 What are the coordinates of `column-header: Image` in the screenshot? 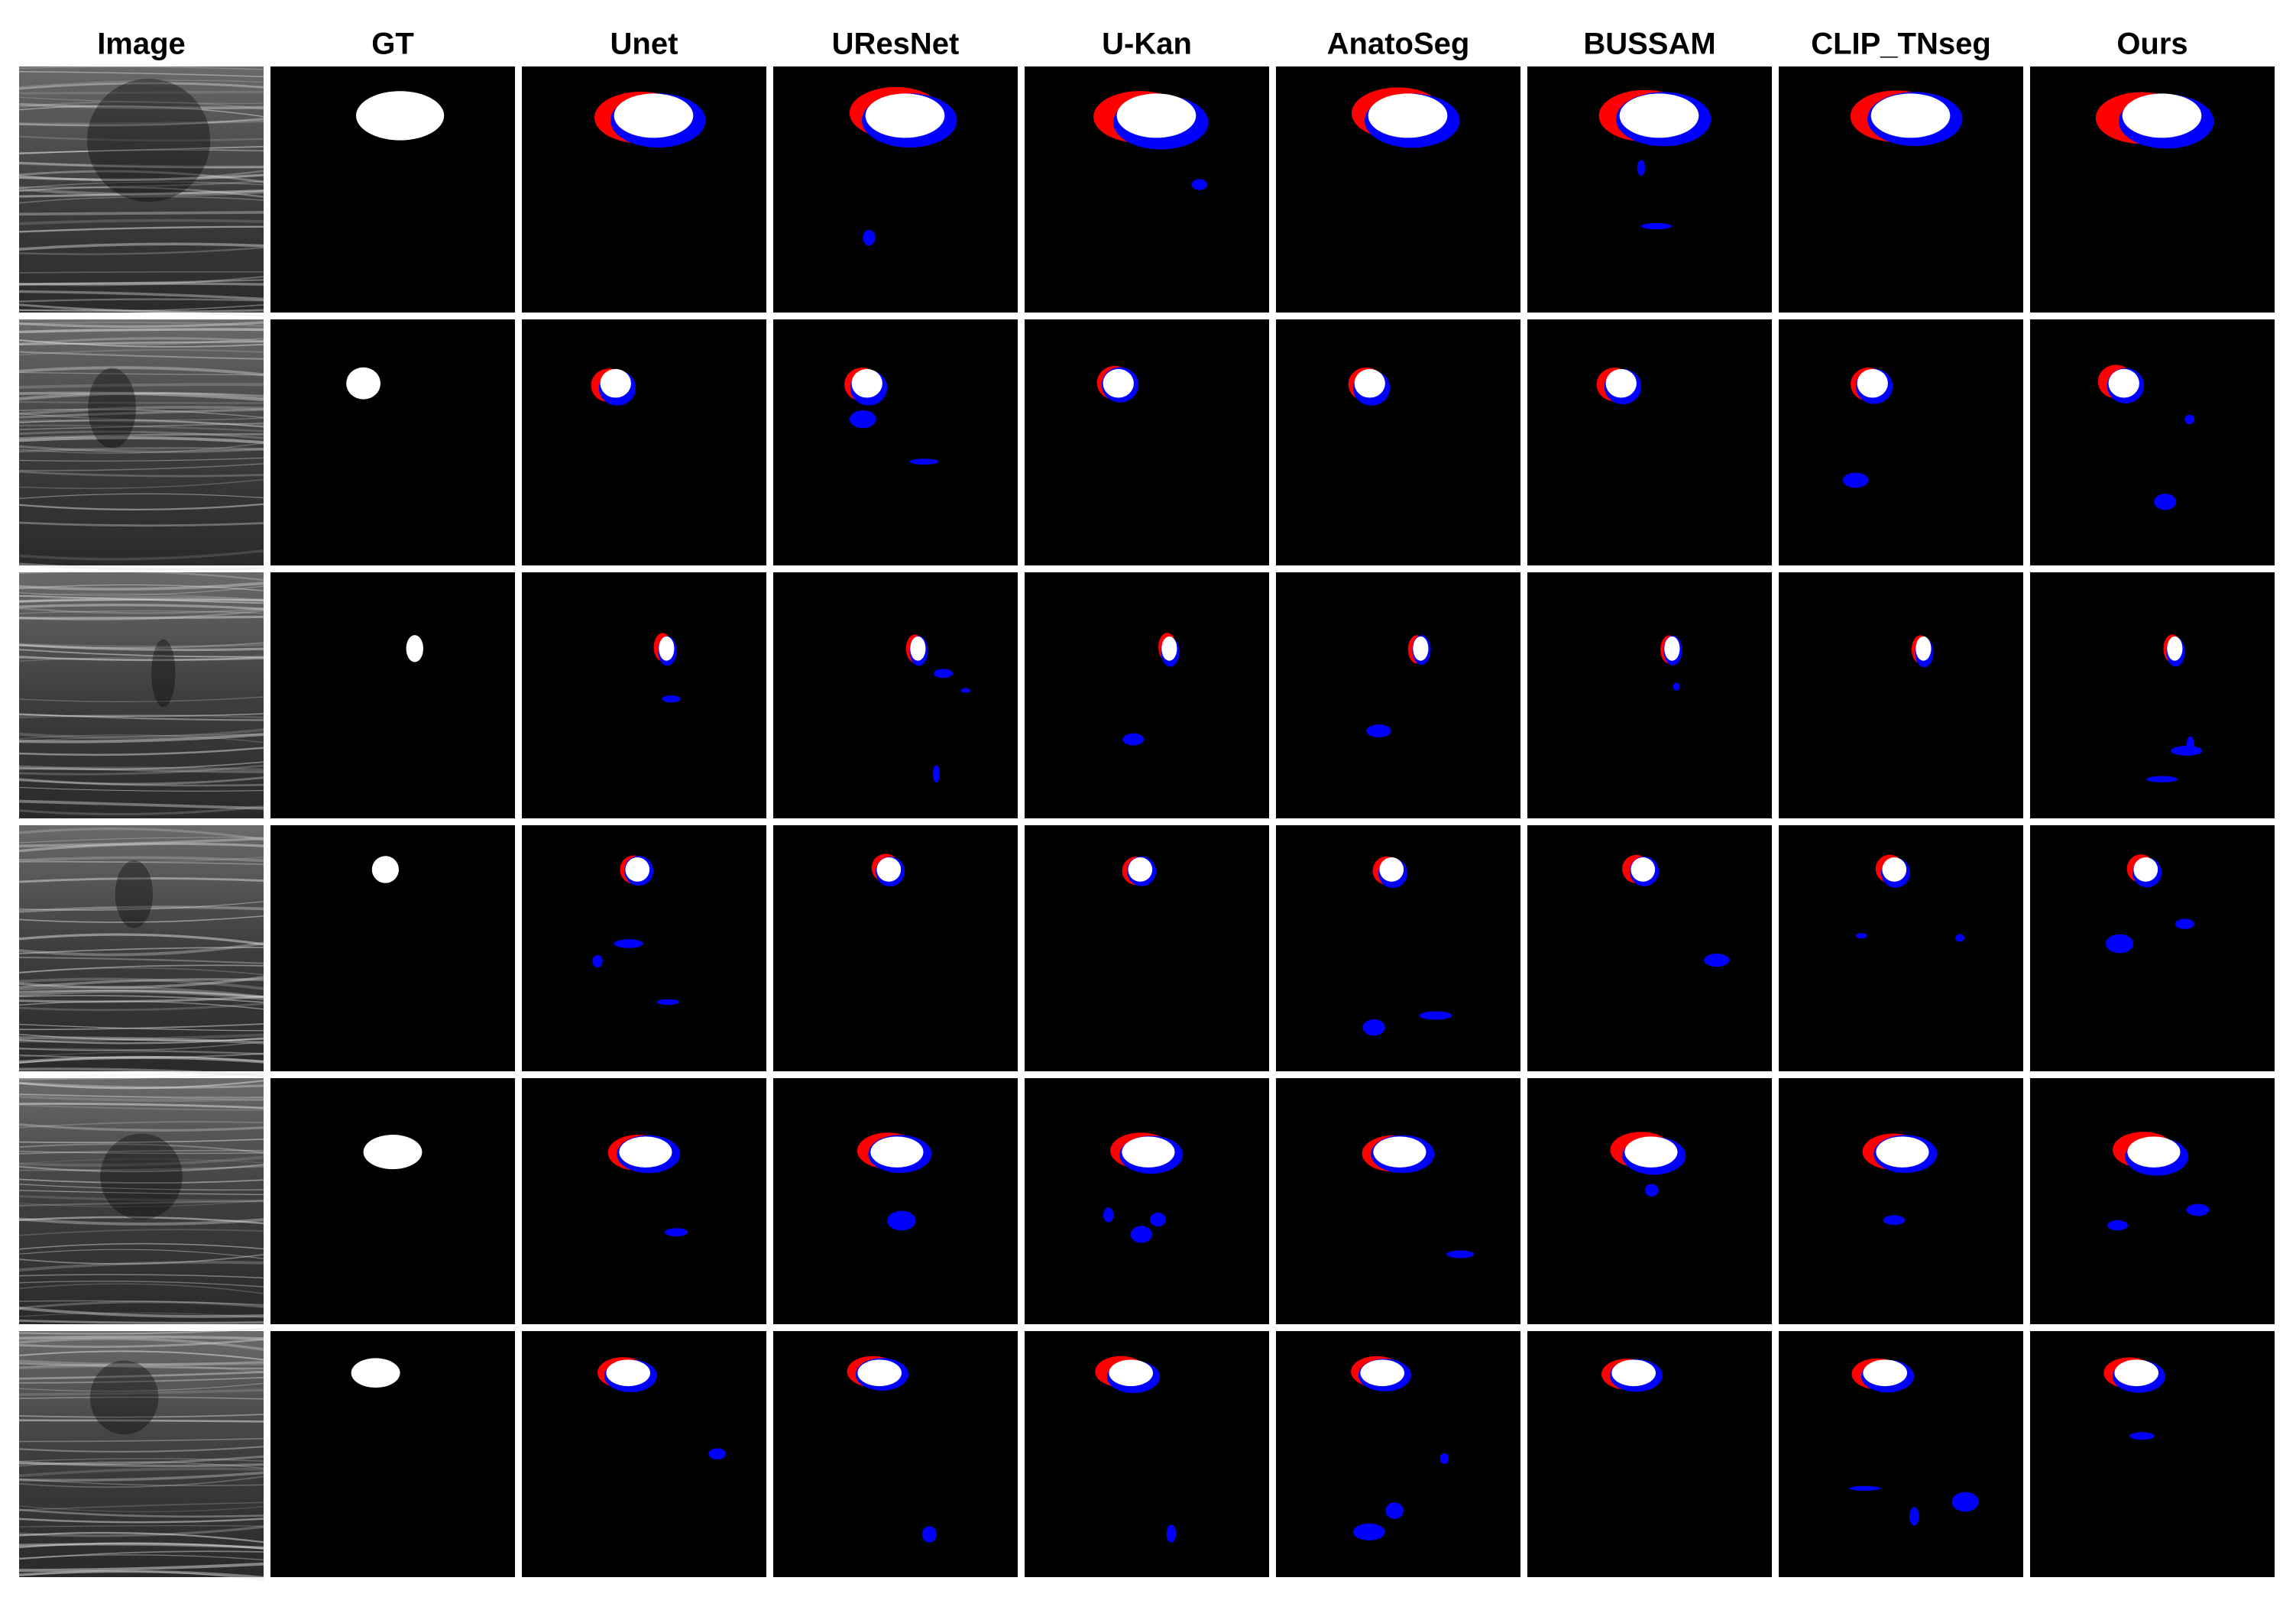 It's located at (141, 44).